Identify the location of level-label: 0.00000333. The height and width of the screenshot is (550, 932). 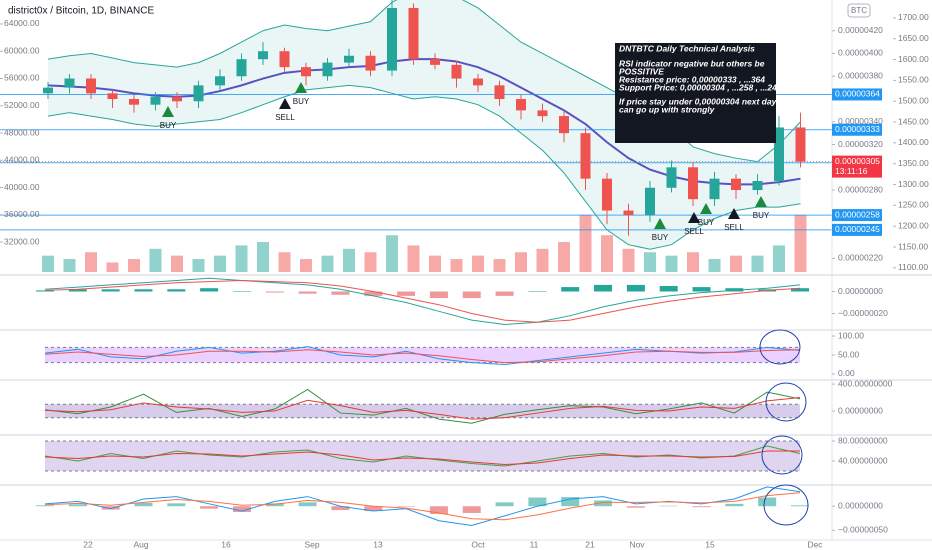
(857, 129).